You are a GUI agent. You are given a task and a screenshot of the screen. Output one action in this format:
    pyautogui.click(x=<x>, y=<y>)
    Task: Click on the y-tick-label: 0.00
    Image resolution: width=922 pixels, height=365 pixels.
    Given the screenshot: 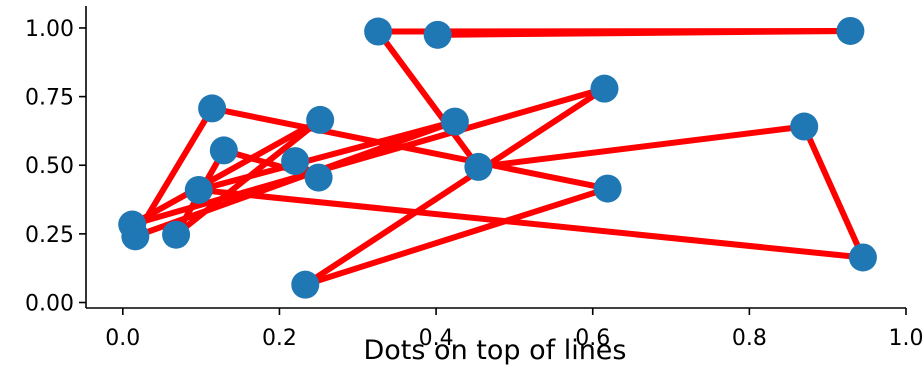 What is the action you would take?
    pyautogui.click(x=49, y=304)
    